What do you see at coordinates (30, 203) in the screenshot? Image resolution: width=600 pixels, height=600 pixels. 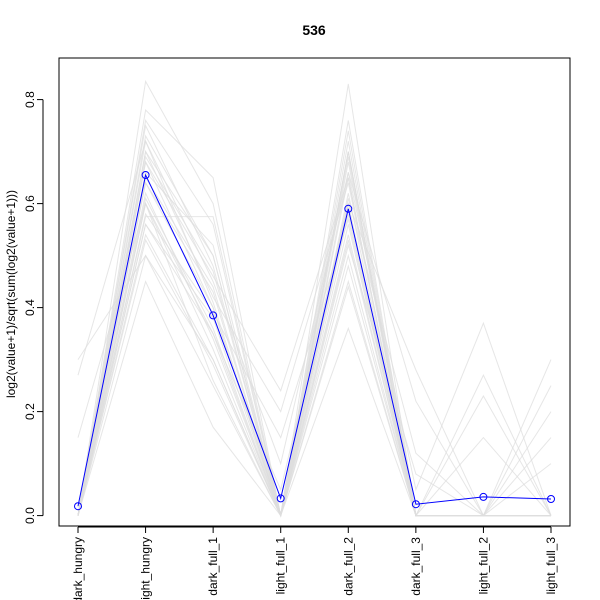 I see `y-tick-label: 0.6` at bounding box center [30, 203].